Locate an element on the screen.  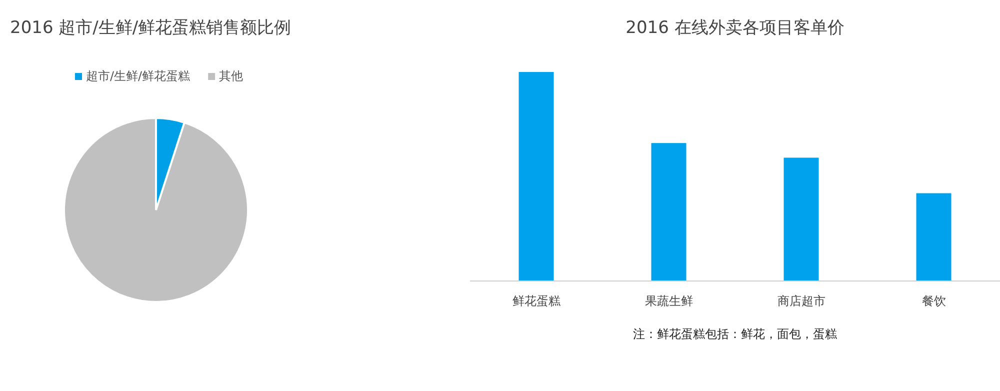
x-tick-label: 商店超市 is located at coordinates (801, 301).